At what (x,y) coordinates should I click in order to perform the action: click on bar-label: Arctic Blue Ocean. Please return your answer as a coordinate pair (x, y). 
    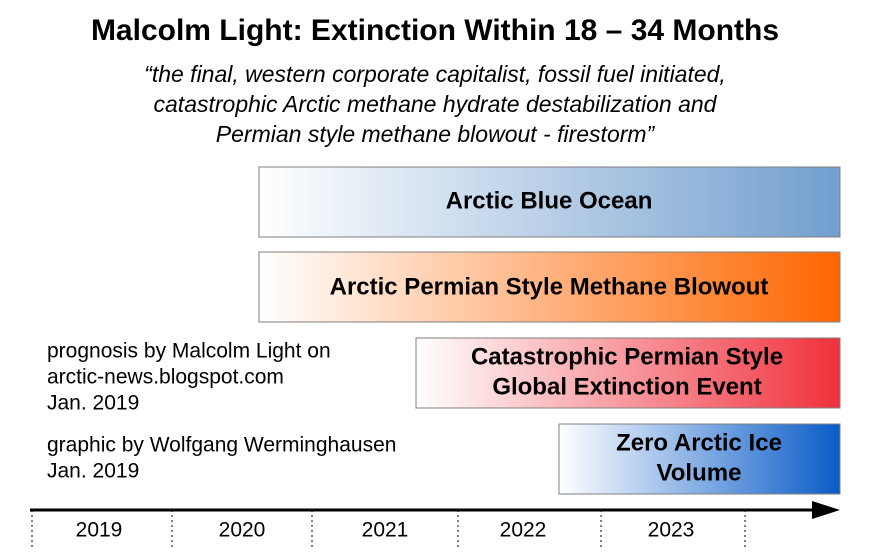
    Looking at the image, I should click on (549, 200).